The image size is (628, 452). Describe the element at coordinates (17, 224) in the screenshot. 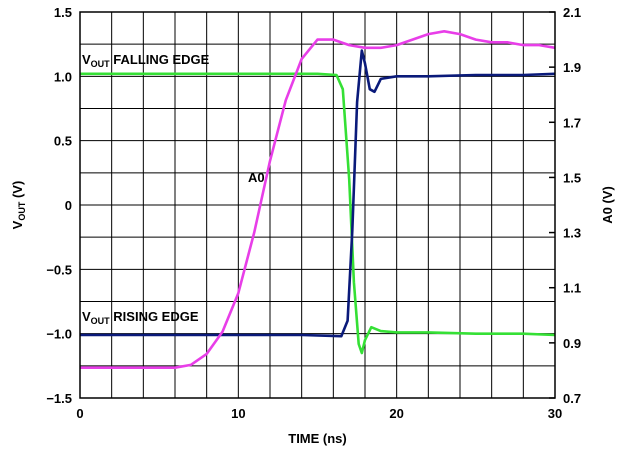

I see `y-left-title-main: V` at that location.